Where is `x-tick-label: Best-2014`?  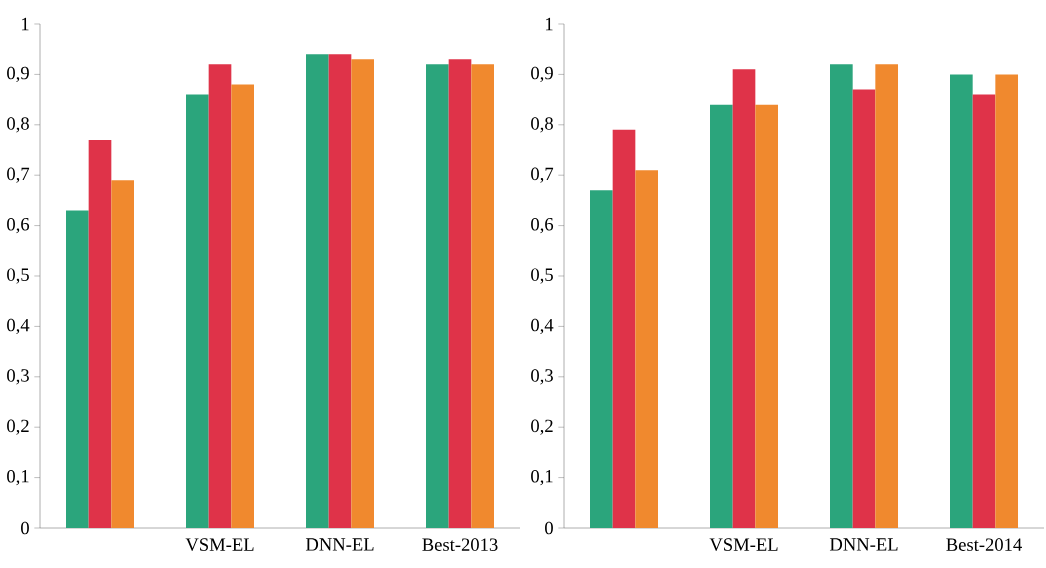 x-tick-label: Best-2014 is located at coordinates (984, 544).